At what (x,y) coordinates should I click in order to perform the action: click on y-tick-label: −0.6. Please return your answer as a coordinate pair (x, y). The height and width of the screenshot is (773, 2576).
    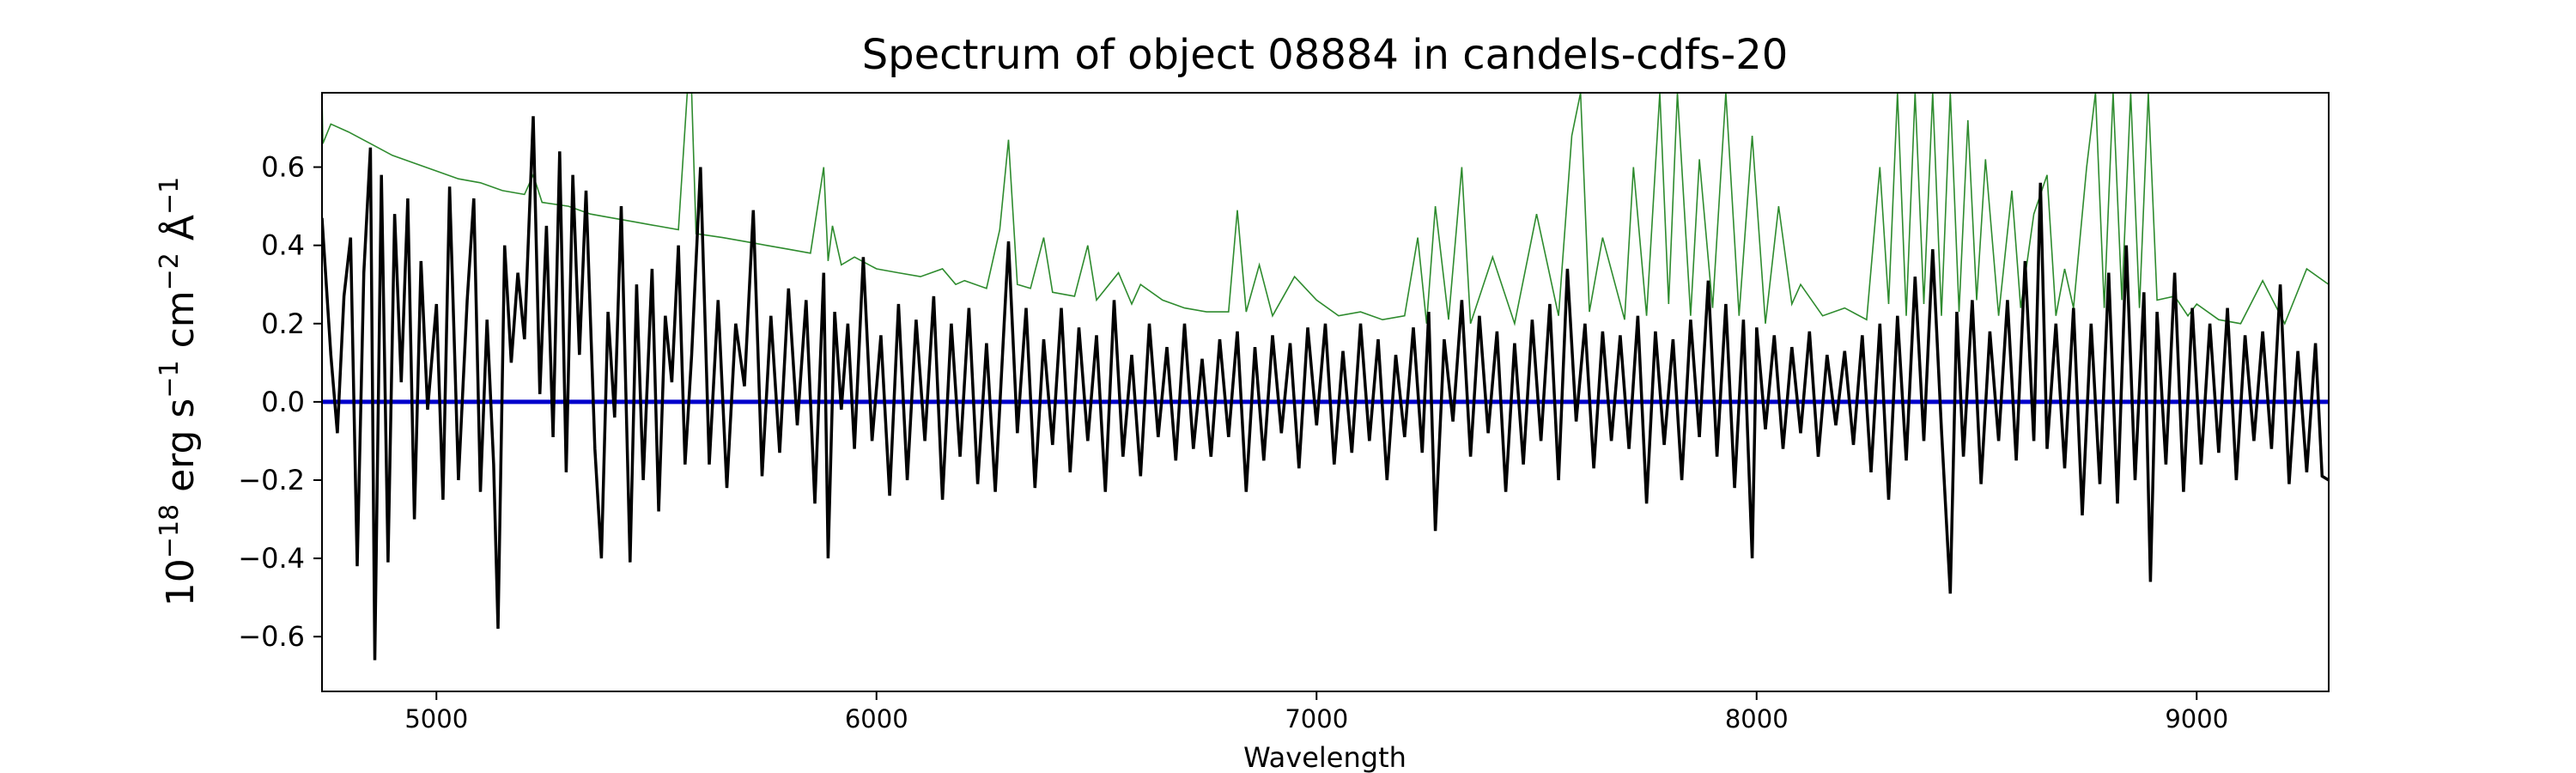
    Looking at the image, I should click on (271, 636).